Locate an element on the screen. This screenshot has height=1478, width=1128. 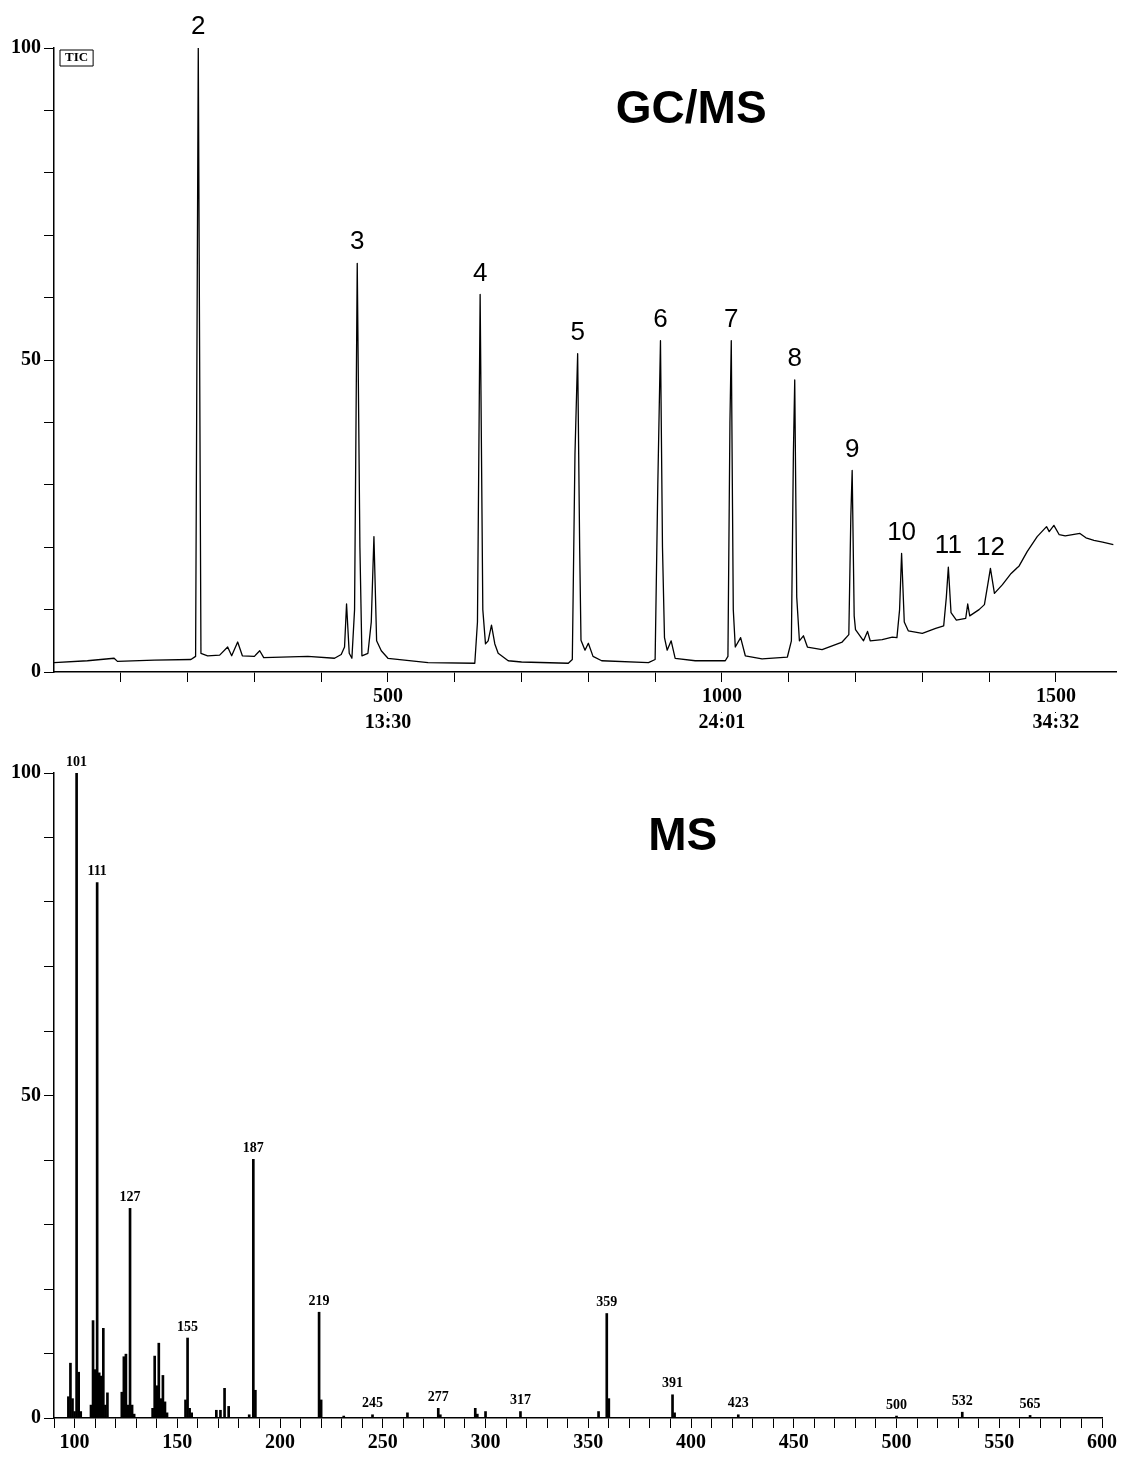
text: GC/MS is located at coordinates (691, 107).